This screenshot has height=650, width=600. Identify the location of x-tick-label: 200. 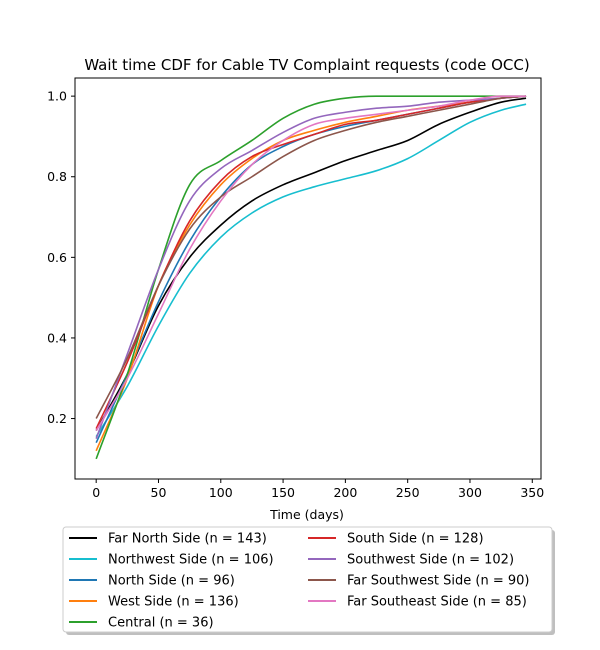
(345, 492).